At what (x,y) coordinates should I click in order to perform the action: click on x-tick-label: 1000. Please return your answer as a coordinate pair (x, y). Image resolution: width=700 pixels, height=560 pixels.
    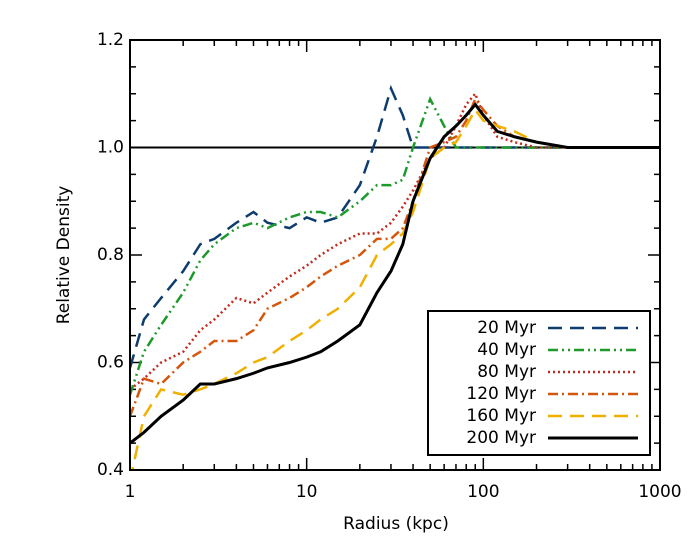
    Looking at the image, I should click on (659, 492).